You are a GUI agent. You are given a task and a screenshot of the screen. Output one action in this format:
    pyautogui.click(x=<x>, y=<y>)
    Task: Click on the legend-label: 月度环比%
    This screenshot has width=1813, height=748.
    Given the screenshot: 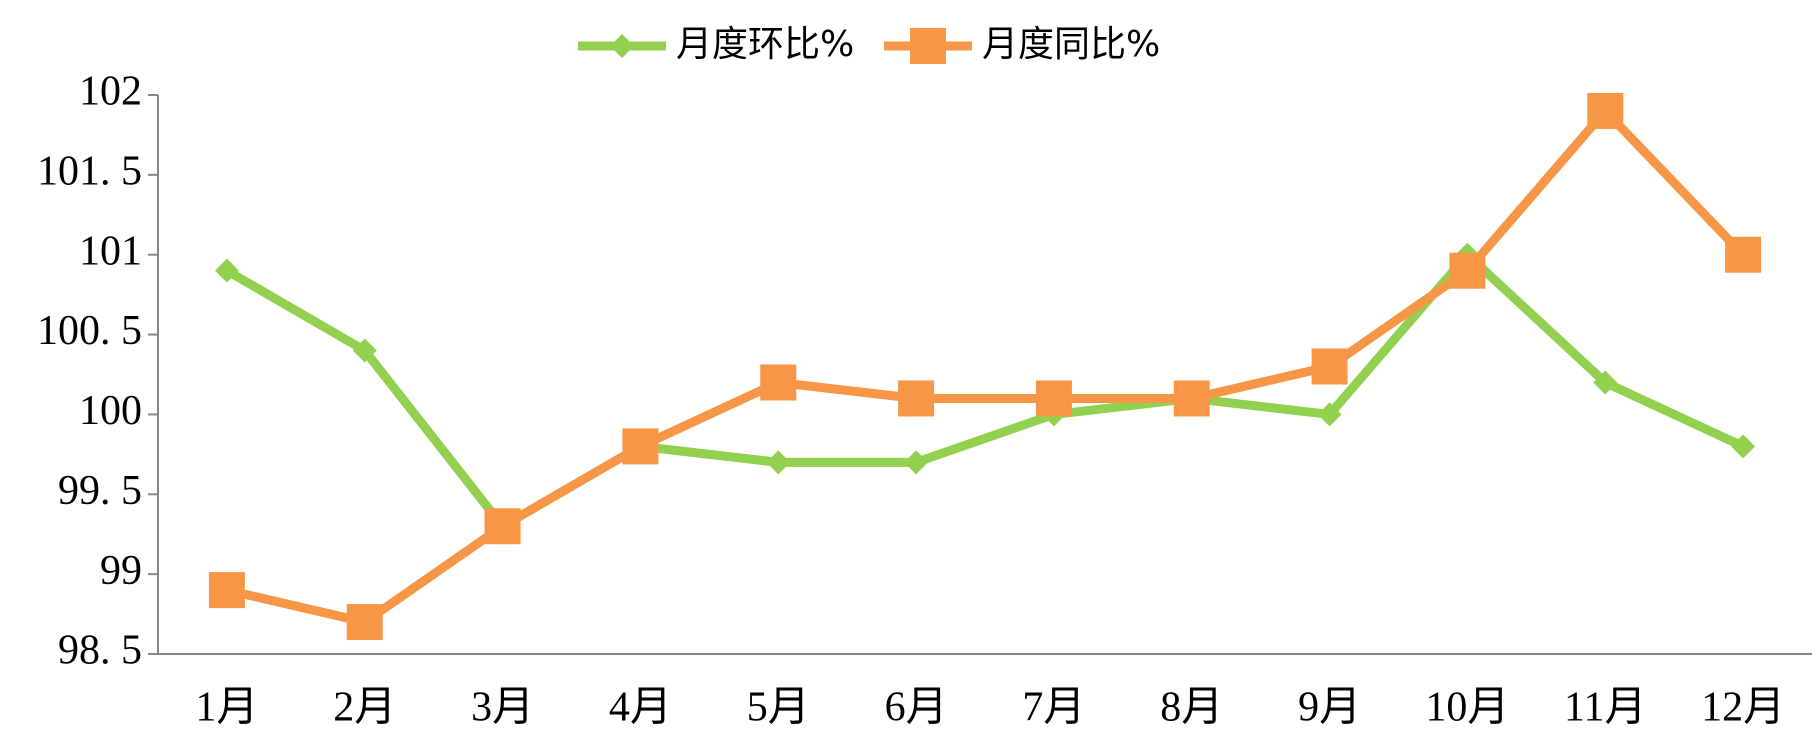 What is the action you would take?
    pyautogui.click(x=765, y=44)
    